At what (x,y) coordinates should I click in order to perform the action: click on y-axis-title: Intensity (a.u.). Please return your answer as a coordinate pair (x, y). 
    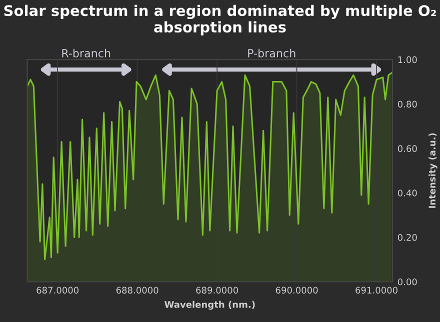
    Looking at the image, I should click on (433, 170).